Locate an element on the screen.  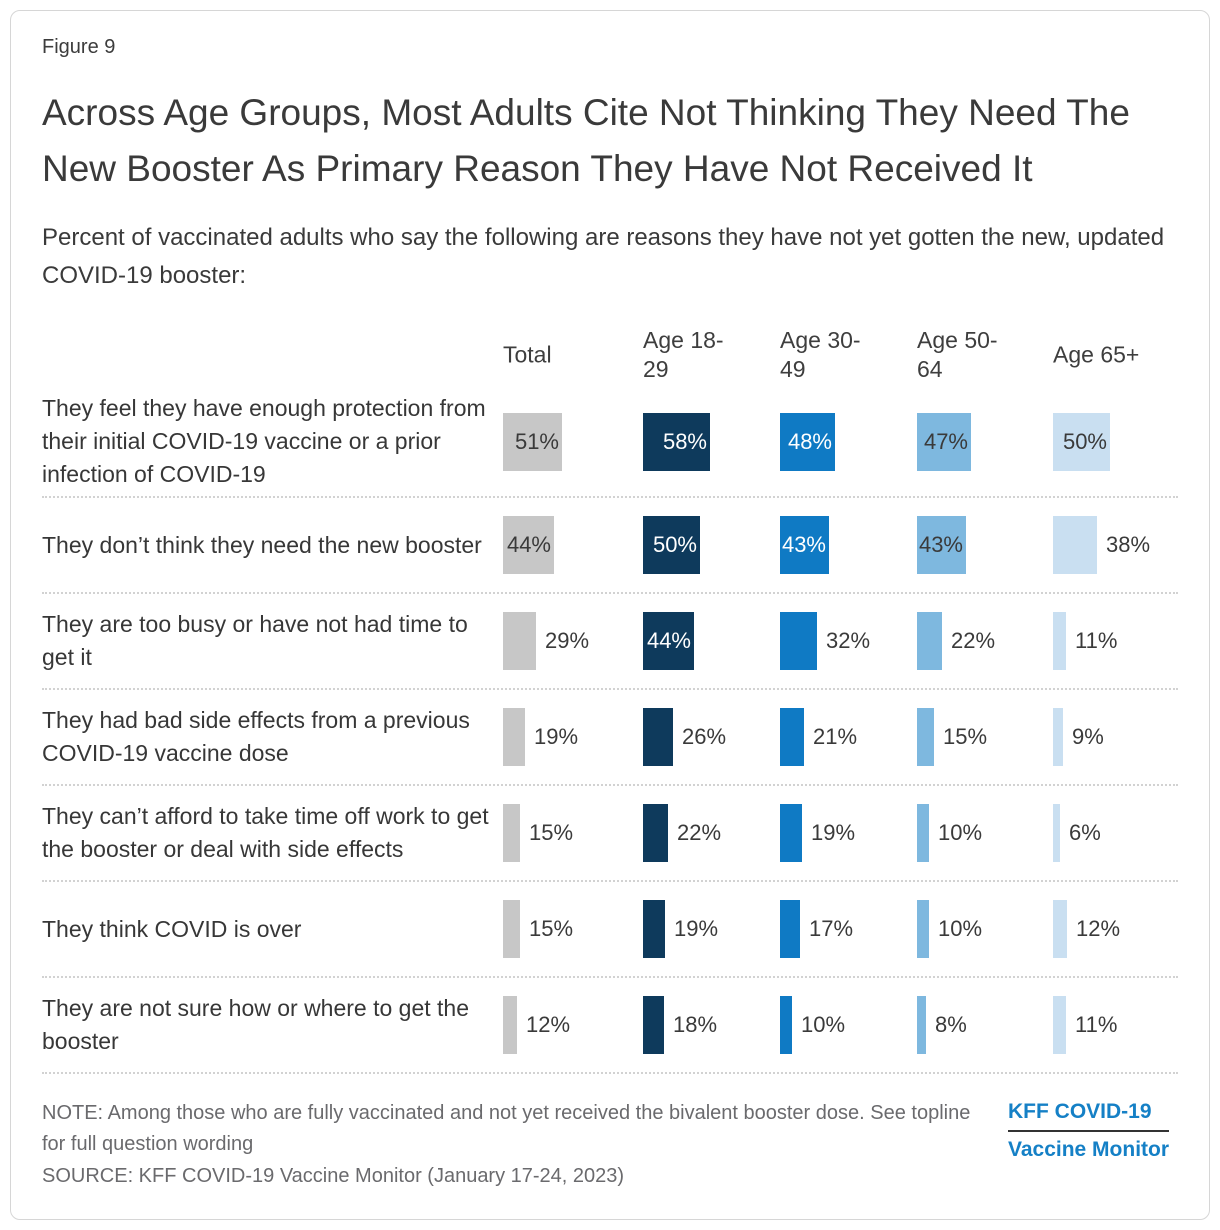
bar-cell: 11% is located at coordinates (1085, 641).